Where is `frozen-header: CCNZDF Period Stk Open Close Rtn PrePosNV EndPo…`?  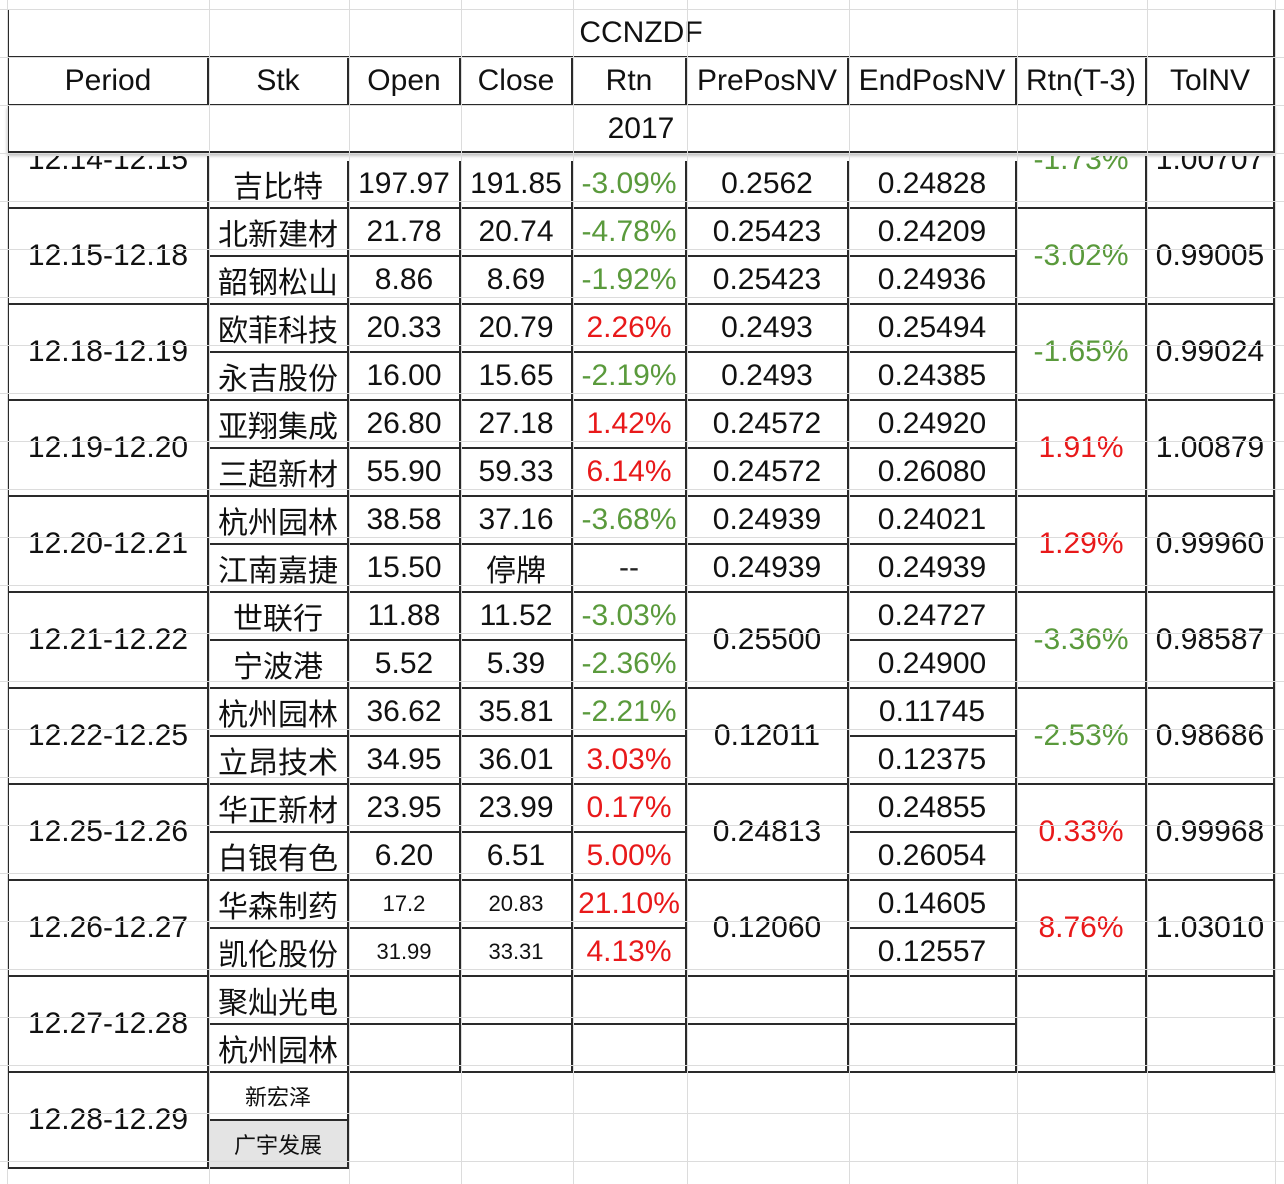 frozen-header: CCNZDF Period Stk Open Close Rtn PrePosNV EndPo… is located at coordinates (642, 78).